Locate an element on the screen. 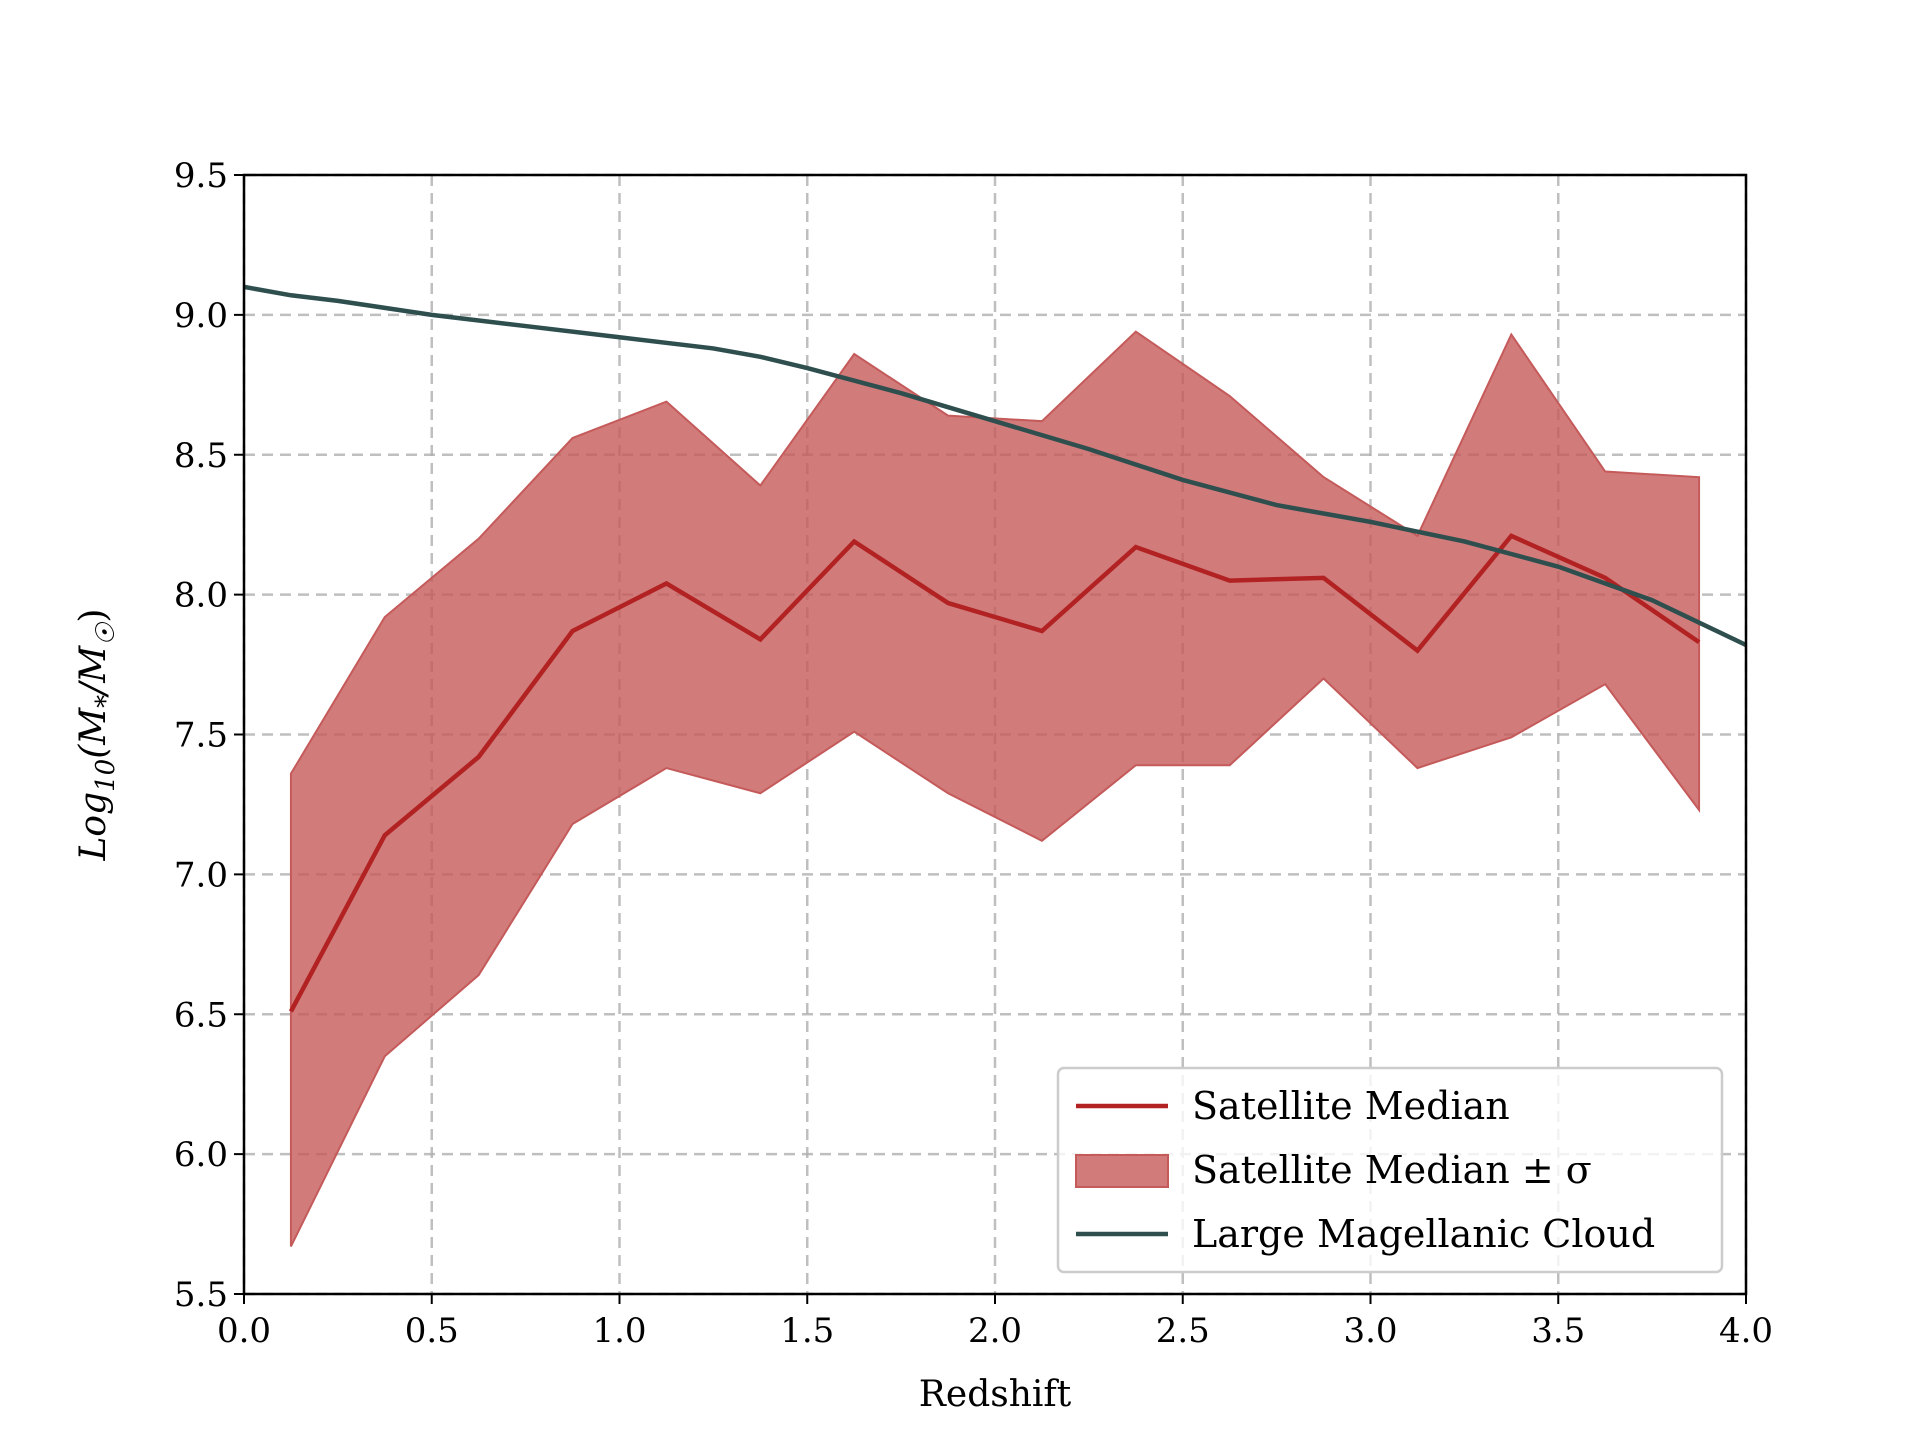 This screenshot has width=1920, height=1440. y-axis-label-part: 10 is located at coordinates (106, 775).